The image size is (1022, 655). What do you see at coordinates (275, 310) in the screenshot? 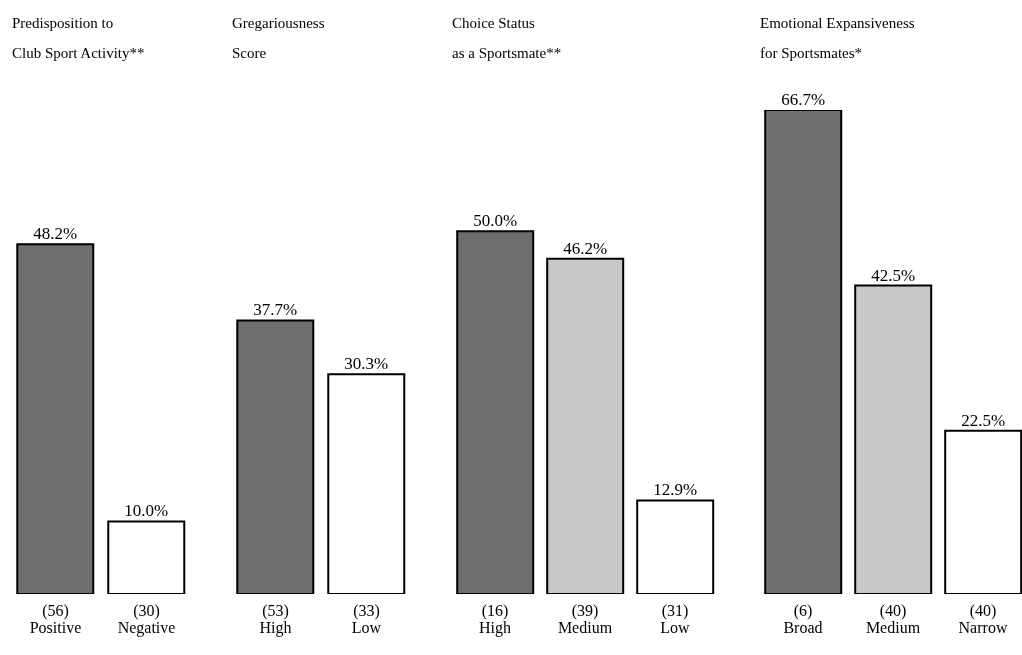
I see `data-label: 37.7%` at bounding box center [275, 310].